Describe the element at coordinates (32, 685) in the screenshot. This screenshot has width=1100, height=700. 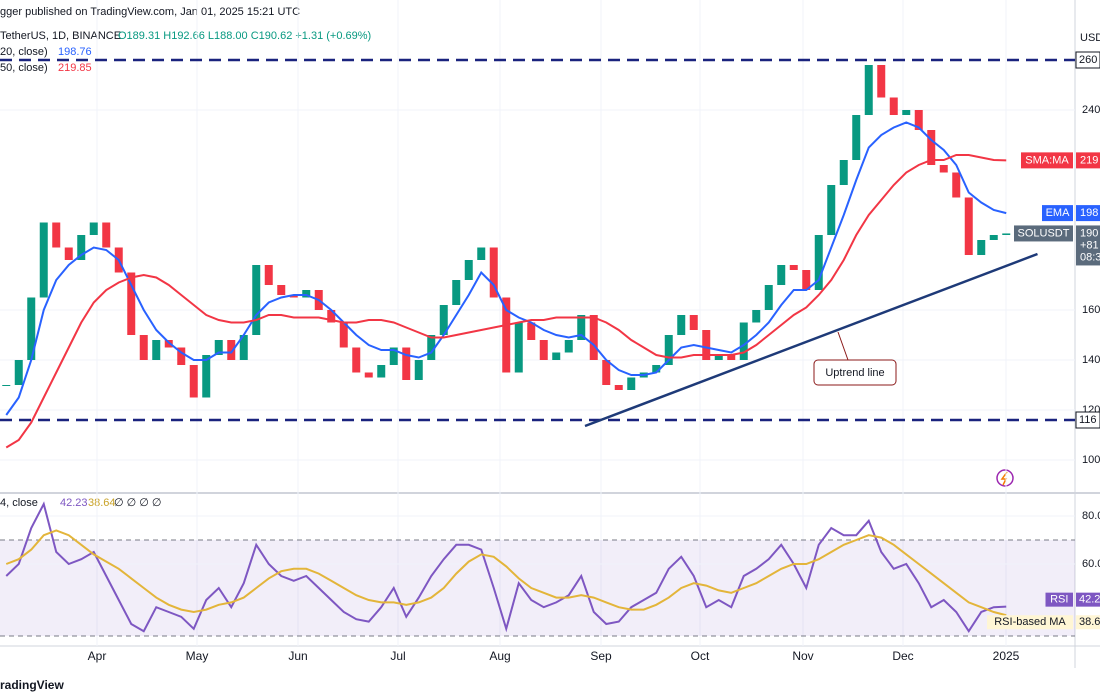
I see `footer: radingView` at that location.